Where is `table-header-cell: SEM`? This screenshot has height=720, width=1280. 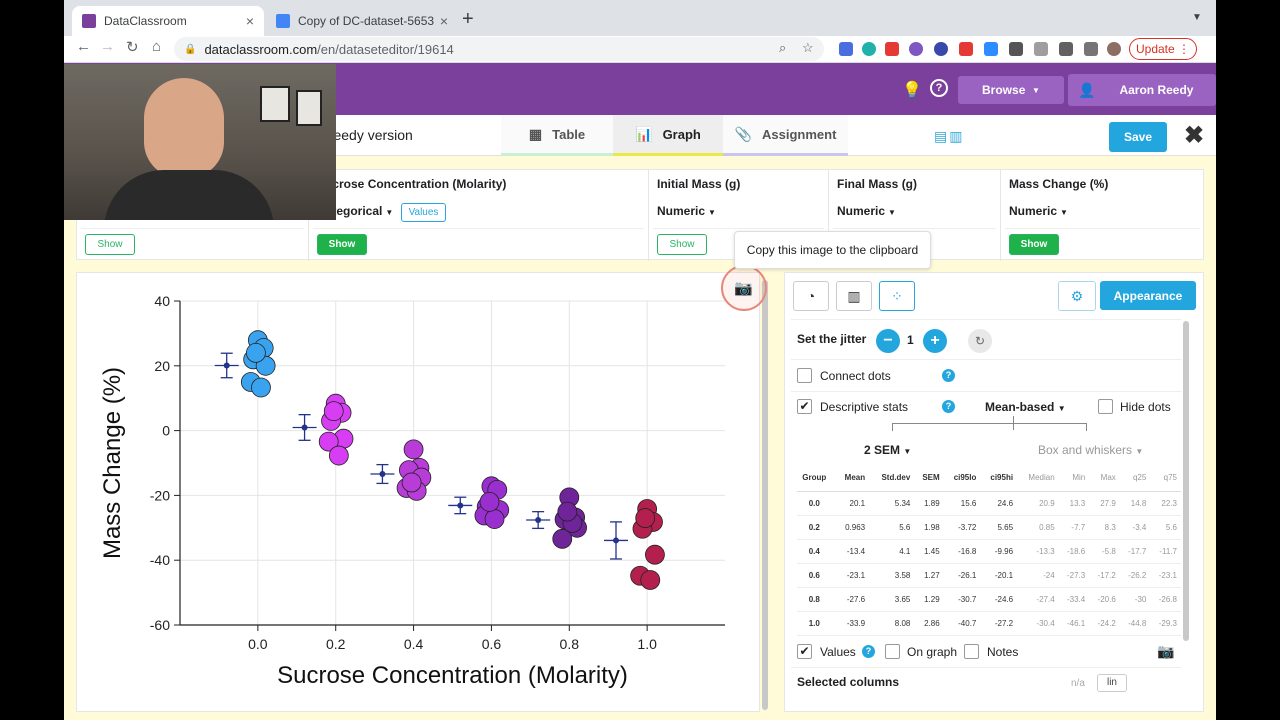
table-header-cell: SEM is located at coordinates (929, 478).